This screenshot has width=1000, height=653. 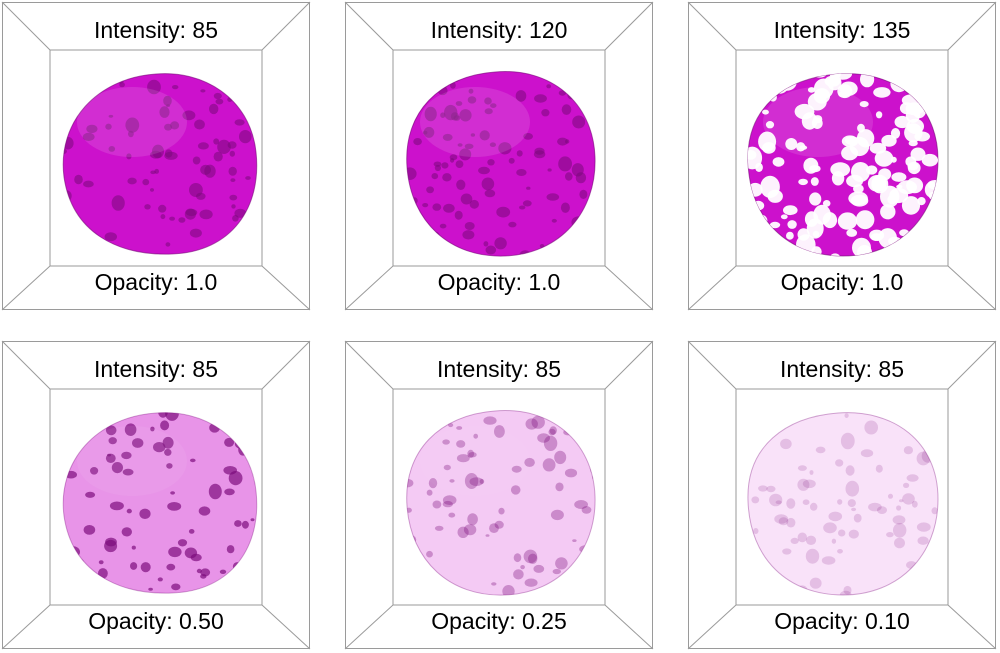 What do you see at coordinates (156, 156) in the screenshot?
I see `bounding-box-frame` at bounding box center [156, 156].